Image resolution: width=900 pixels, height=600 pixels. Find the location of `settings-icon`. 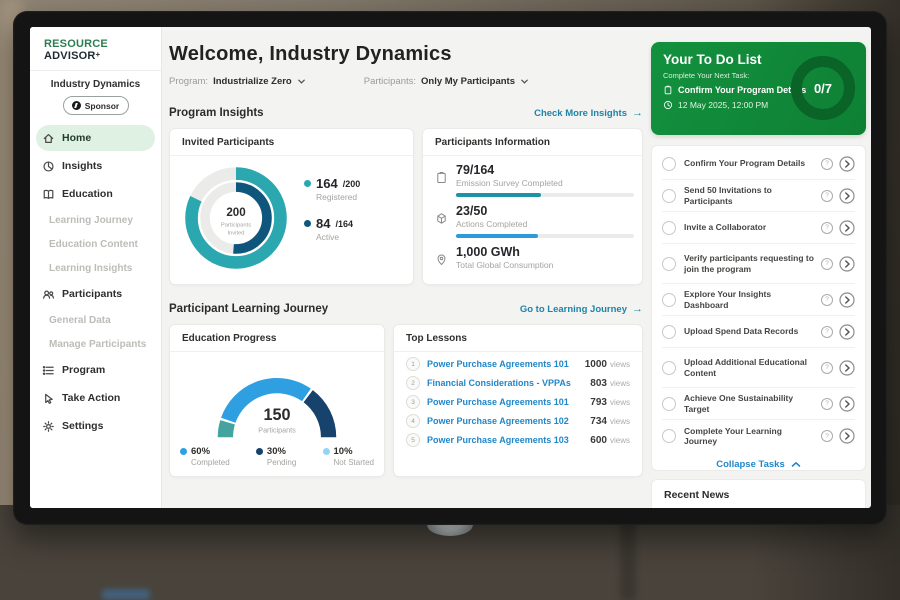

settings-icon is located at coordinates (48, 426).